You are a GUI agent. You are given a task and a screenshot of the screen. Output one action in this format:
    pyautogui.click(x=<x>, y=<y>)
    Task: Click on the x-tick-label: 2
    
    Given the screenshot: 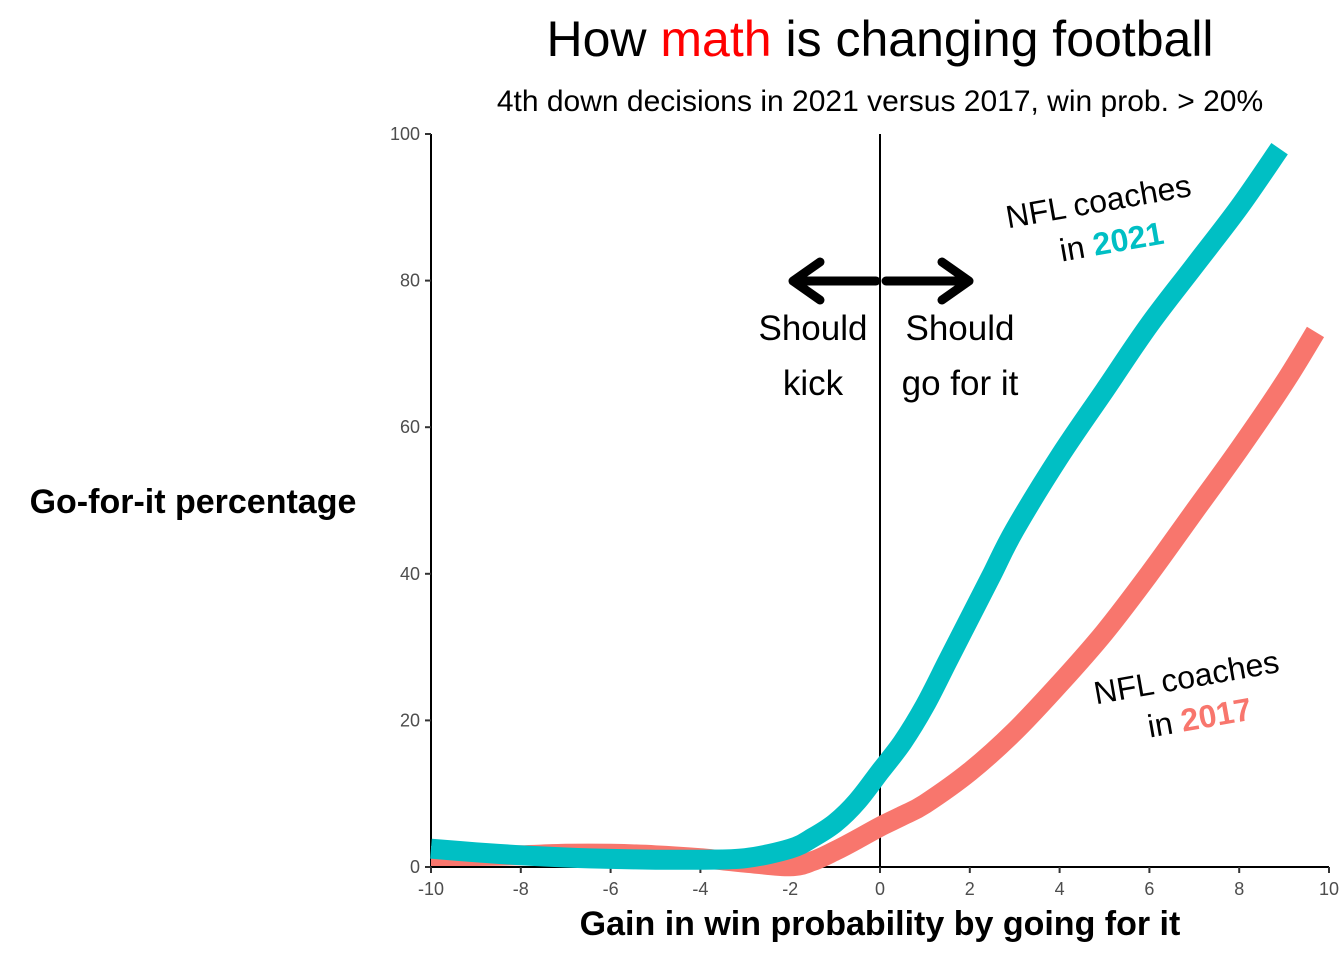 What is the action you would take?
    pyautogui.click(x=970, y=889)
    